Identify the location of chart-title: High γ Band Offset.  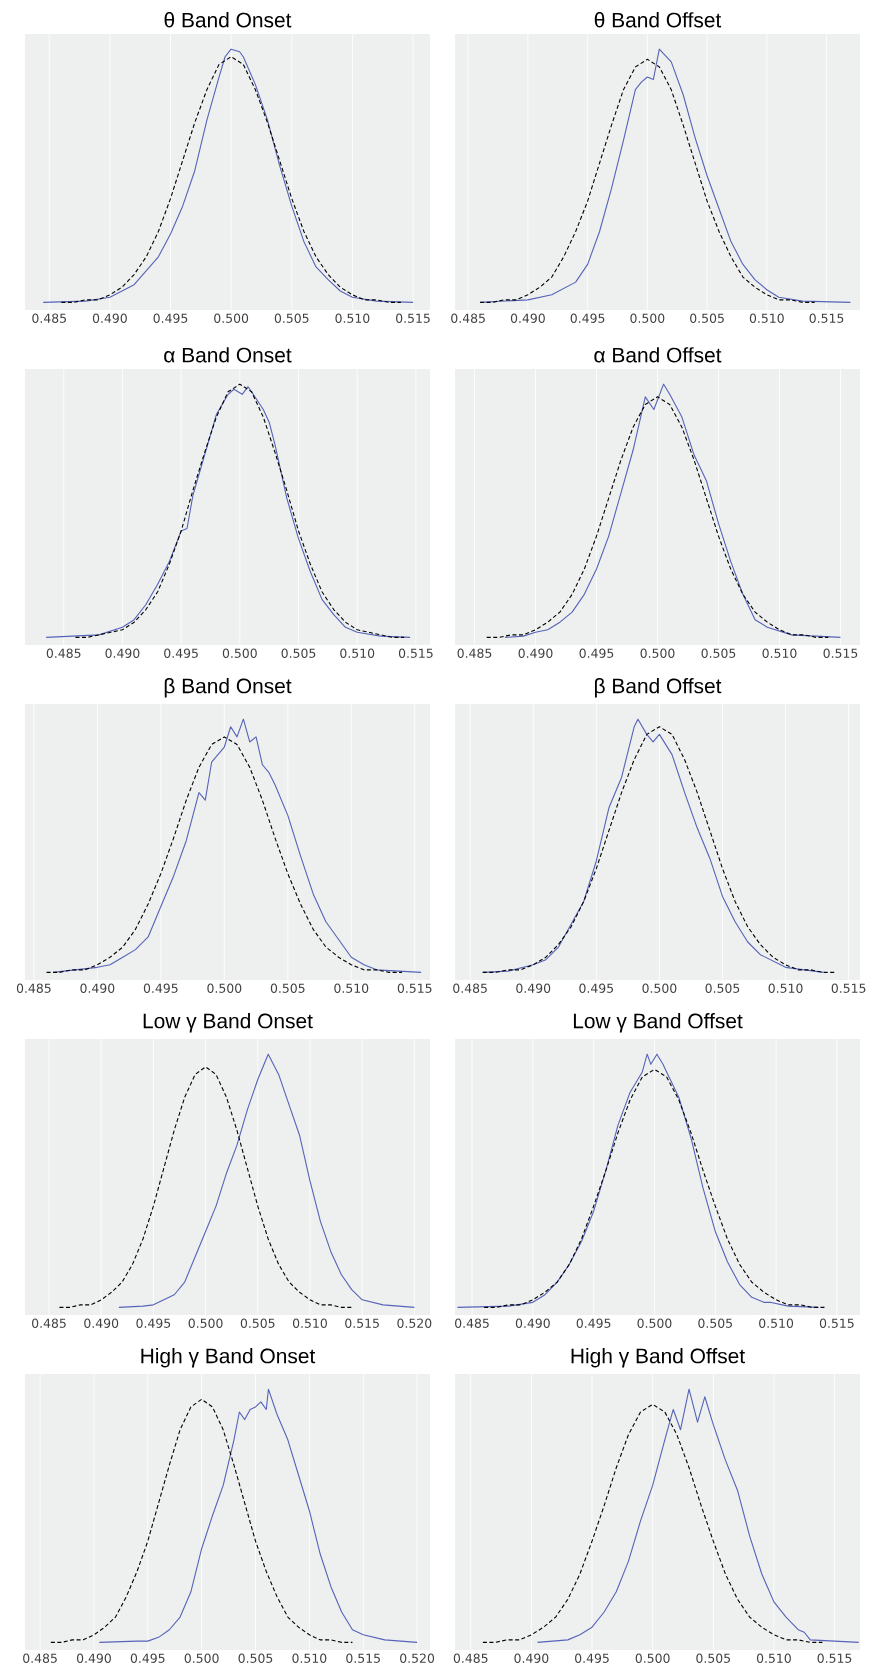
(658, 1358).